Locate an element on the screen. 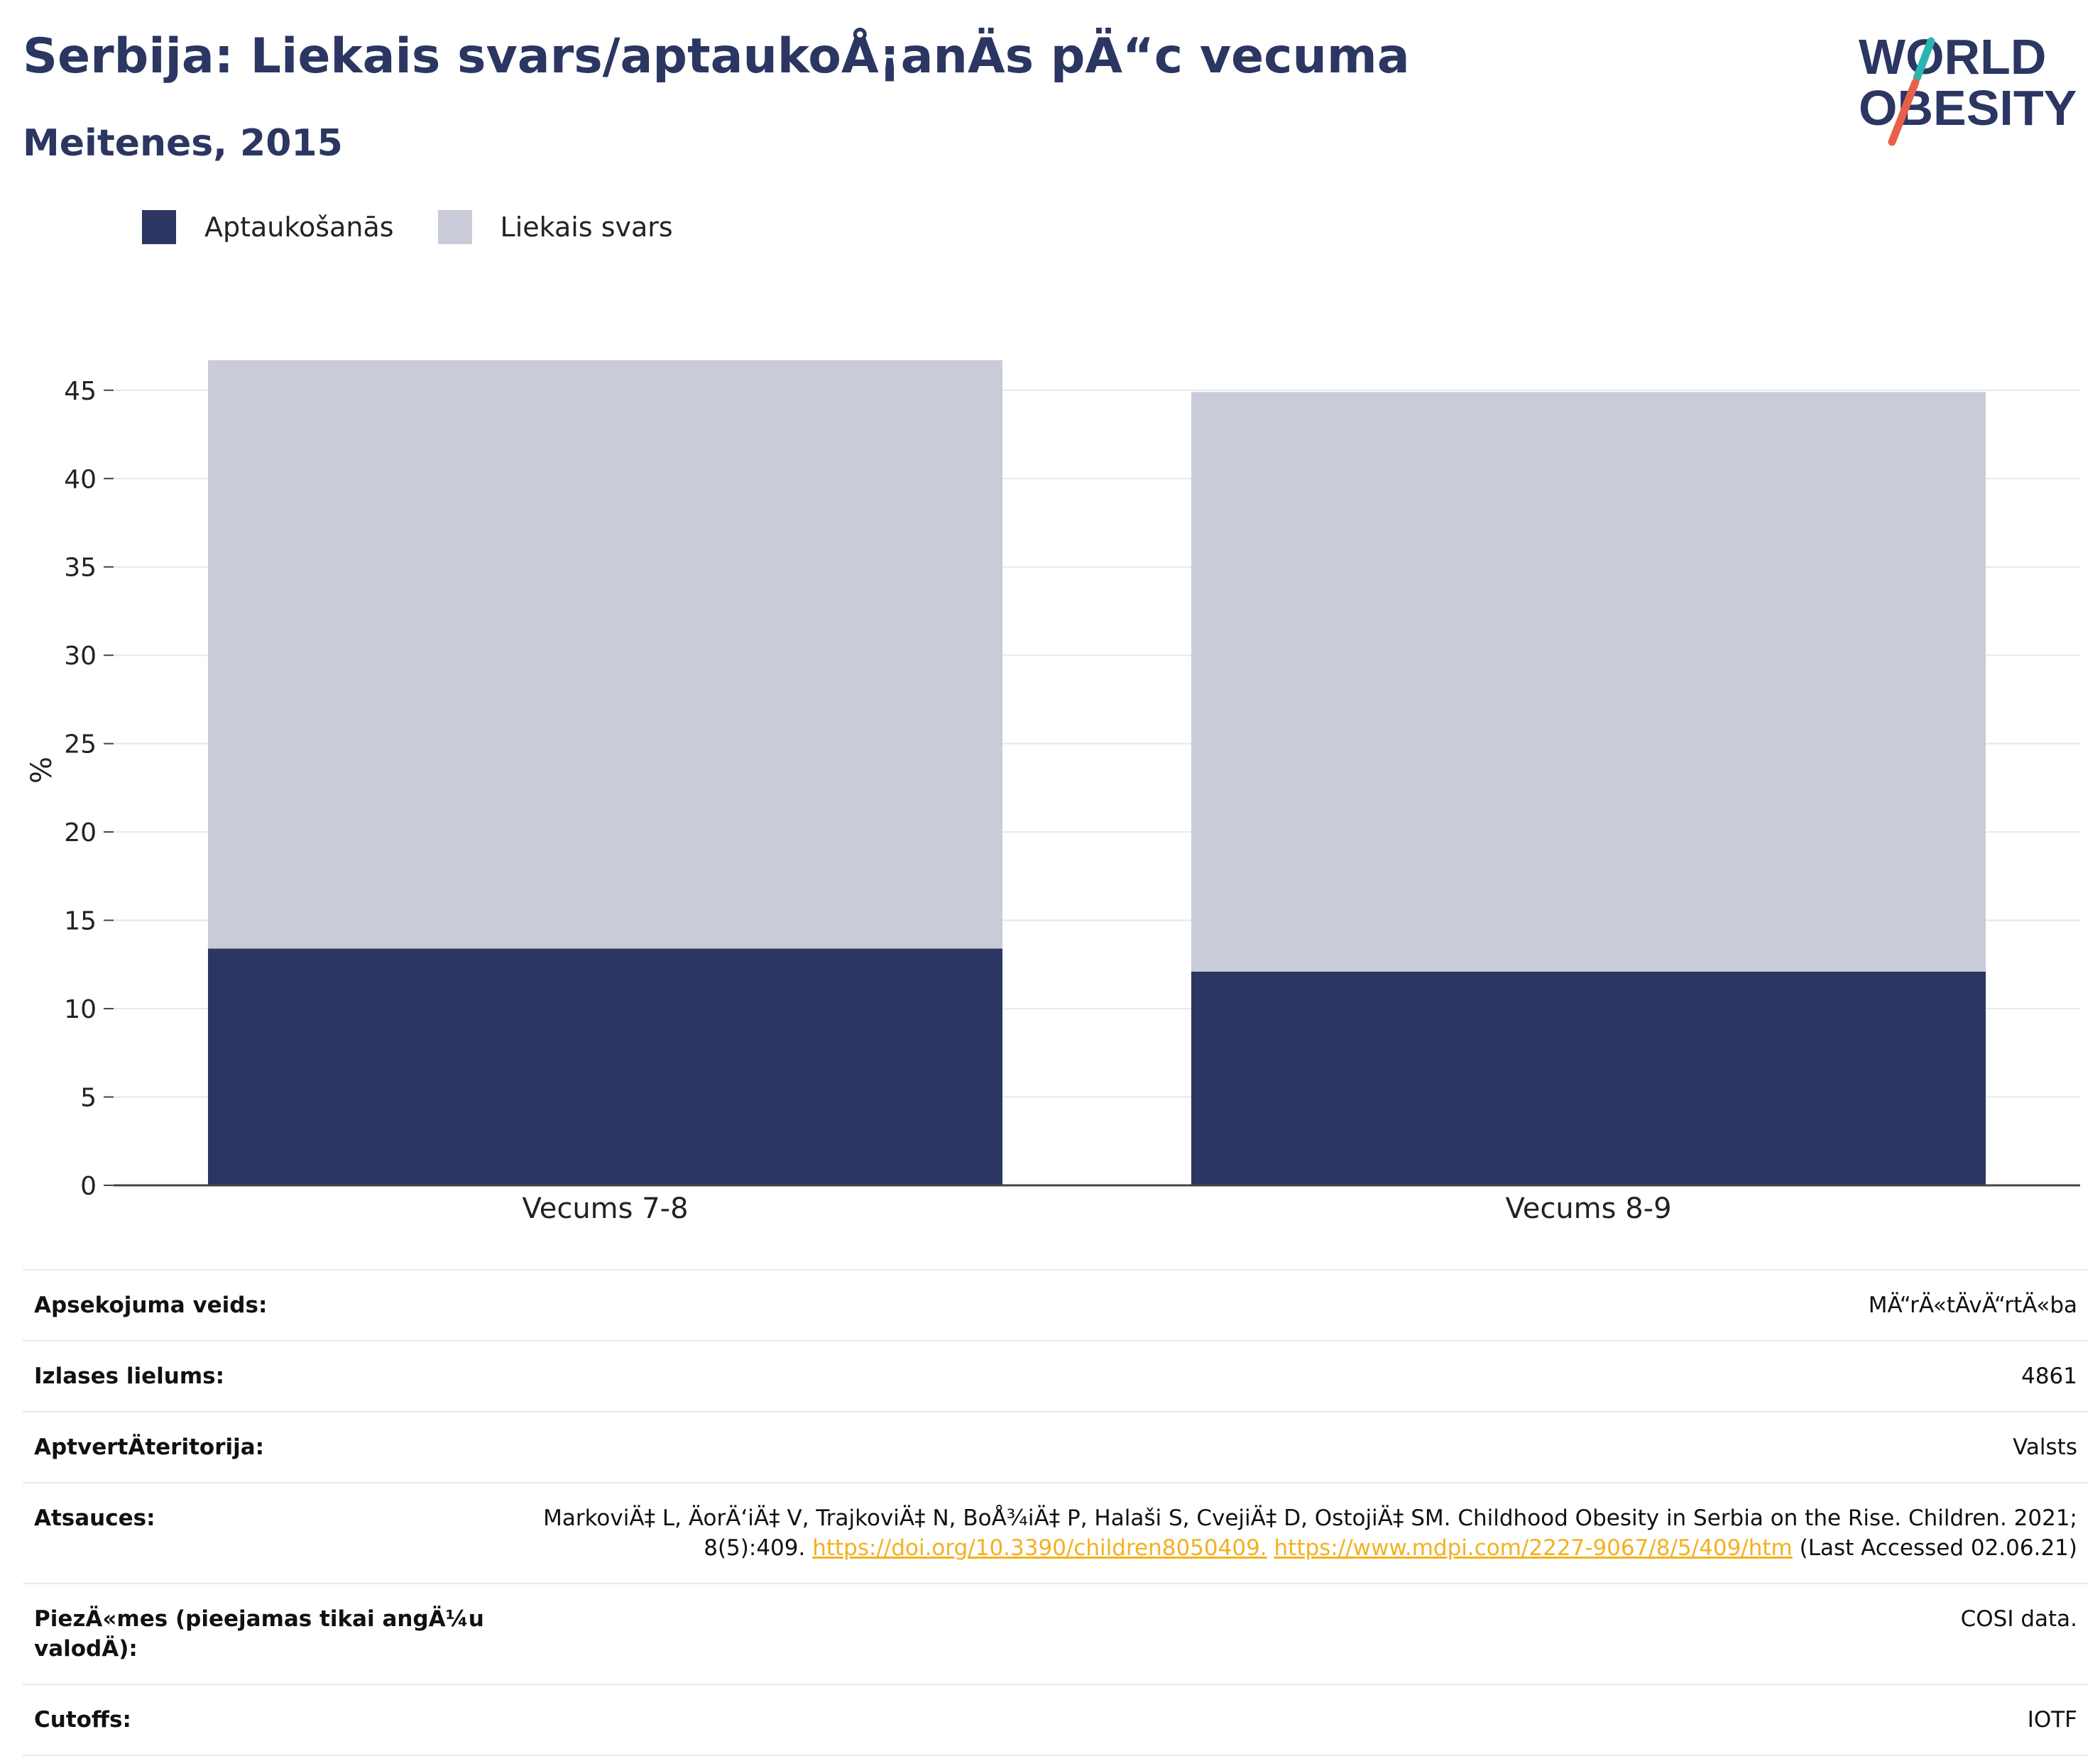 The height and width of the screenshot is (1756, 2100). y-tick-label: 15 is located at coordinates (80, 922).